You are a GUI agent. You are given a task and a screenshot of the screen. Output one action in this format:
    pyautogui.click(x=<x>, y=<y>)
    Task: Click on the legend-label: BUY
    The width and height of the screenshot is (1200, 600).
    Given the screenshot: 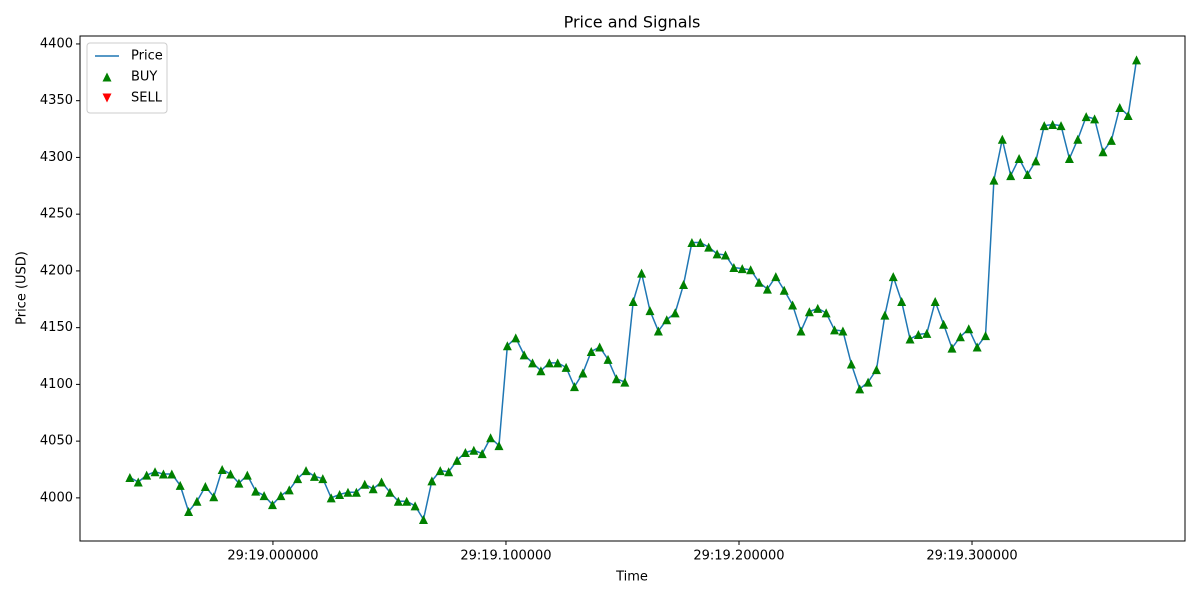 What is the action you would take?
    pyautogui.click(x=144, y=77)
    